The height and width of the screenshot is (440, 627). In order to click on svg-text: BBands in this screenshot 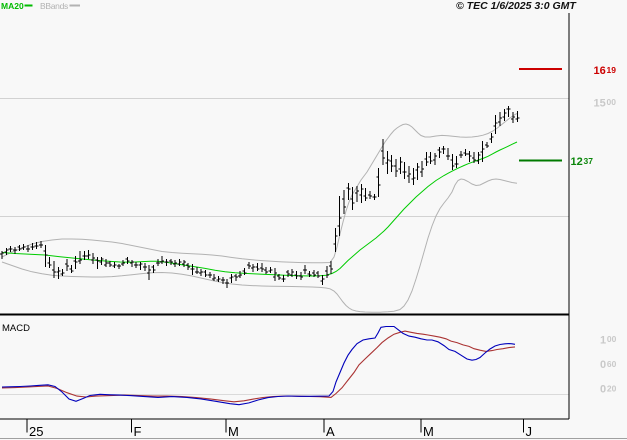, I will do `click(54, 6)`.